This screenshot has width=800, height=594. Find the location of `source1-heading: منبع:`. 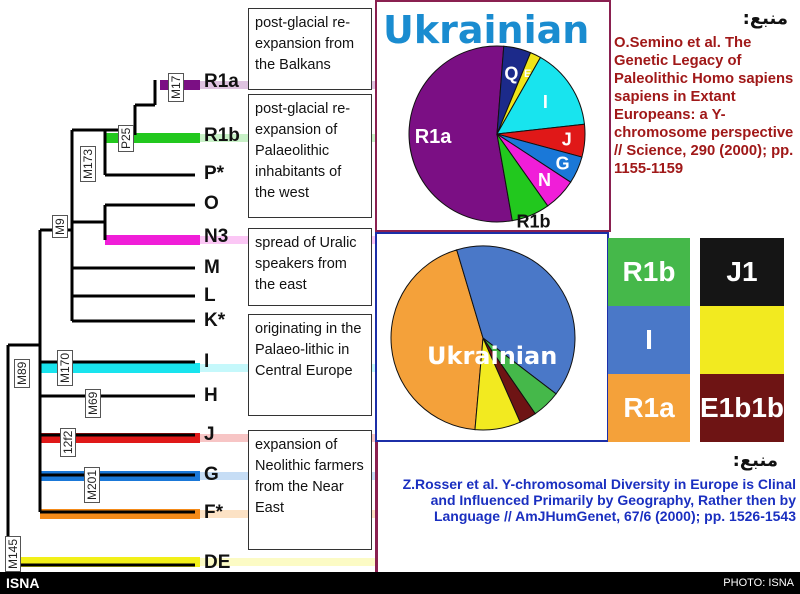

source1-heading: منبع: is located at coordinates (765, 18).